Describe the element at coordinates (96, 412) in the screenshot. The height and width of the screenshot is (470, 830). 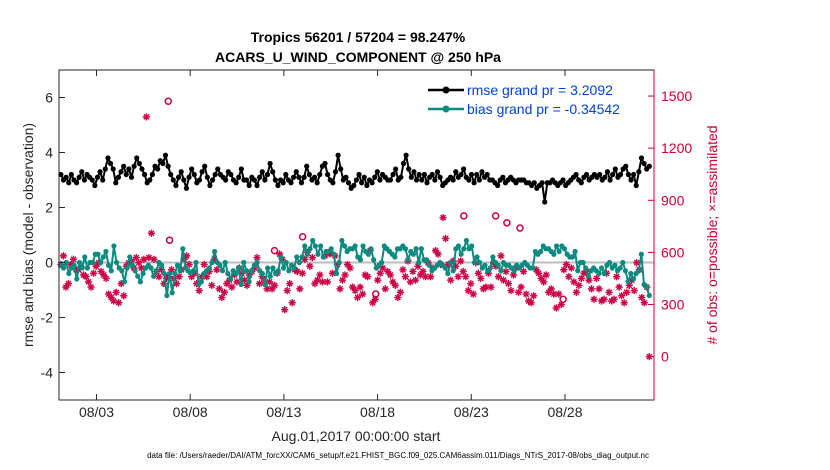
I see `x-tick-label: 08/03` at that location.